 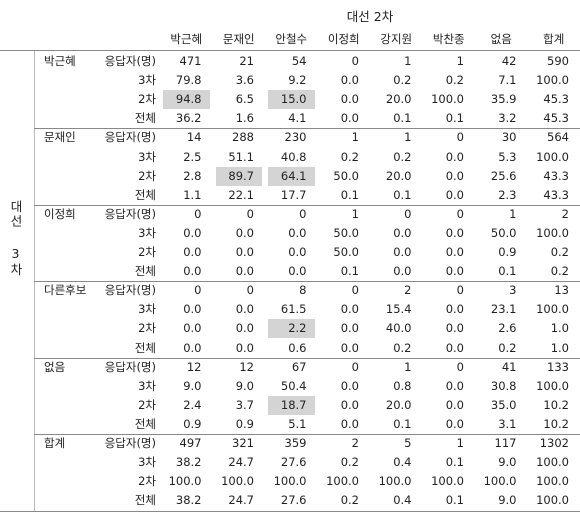 I want to click on table-cell: 288, so click(x=243, y=137).